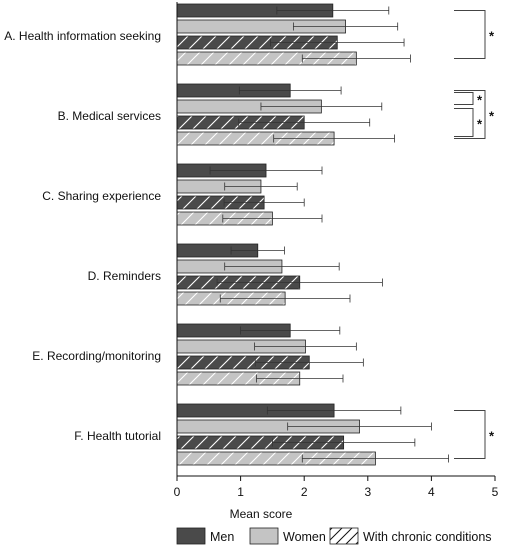 Image resolution: width=506 pixels, height=550 pixels. Describe the element at coordinates (177, 492) in the screenshot. I see `x-tick-label: 0` at that location.